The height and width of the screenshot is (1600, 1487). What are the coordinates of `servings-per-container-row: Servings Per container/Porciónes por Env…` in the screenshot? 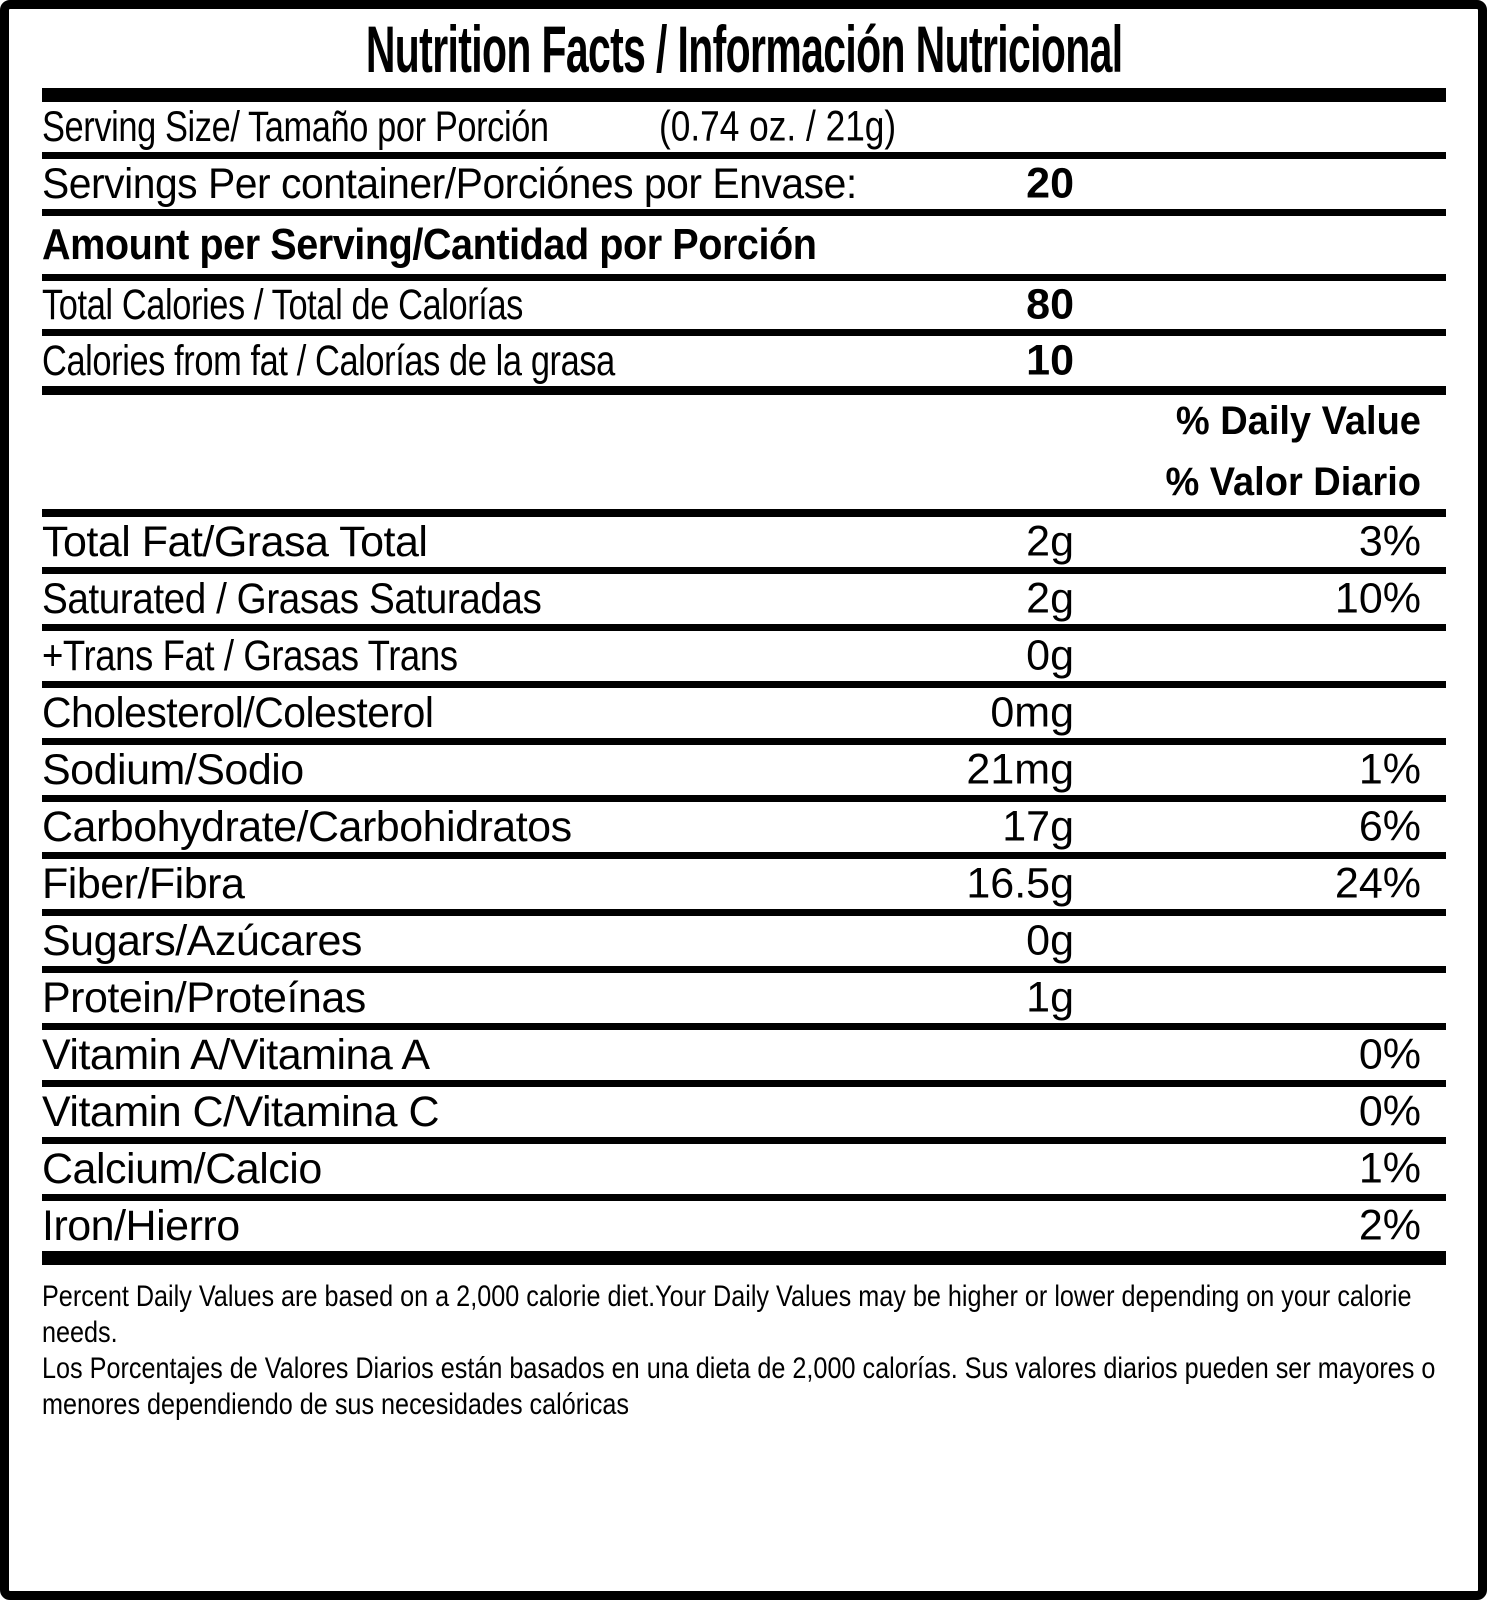 It's located at (744, 187).